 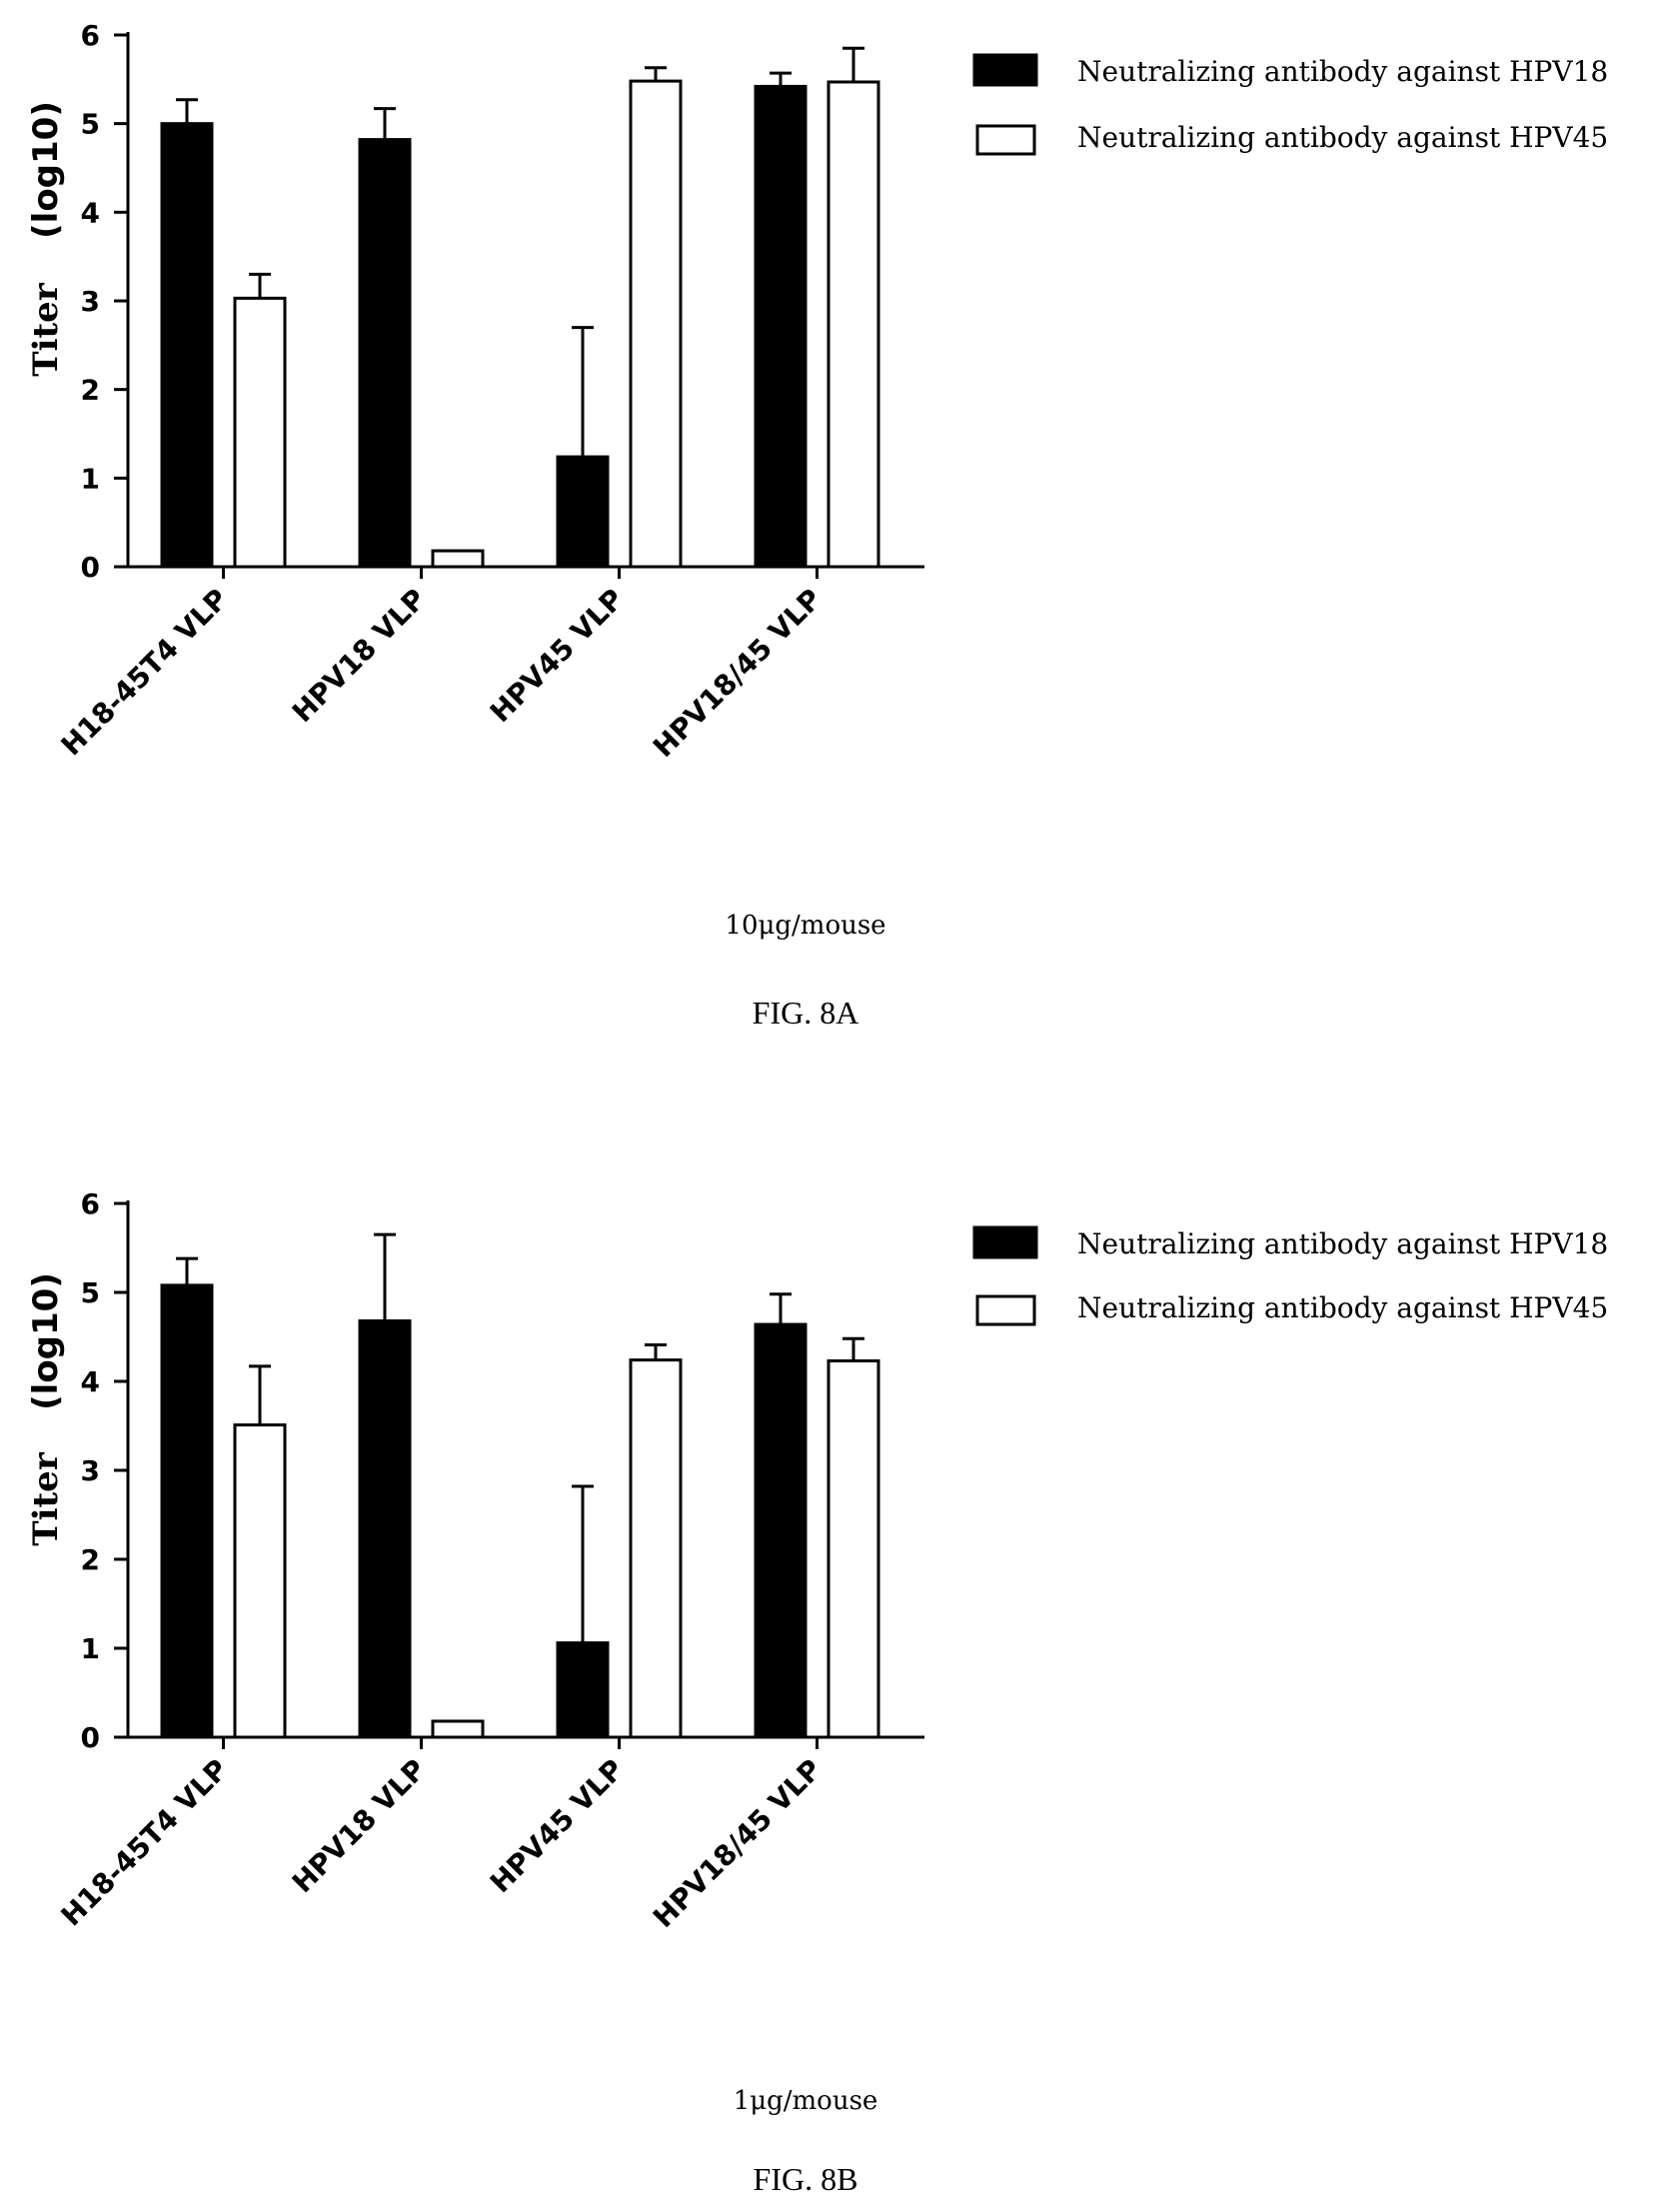 I want to click on dose-caption: 1μg/mouse, so click(x=806, y=2101).